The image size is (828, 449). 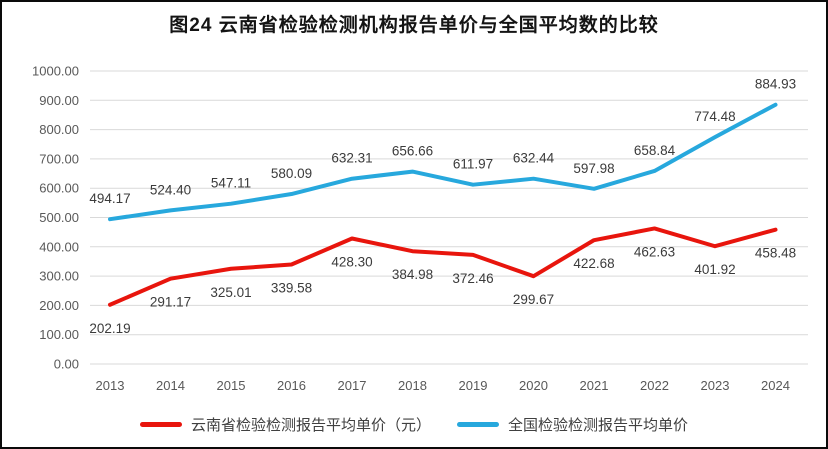 I want to click on x-axis-tick-label: 2018, so click(x=412, y=385).